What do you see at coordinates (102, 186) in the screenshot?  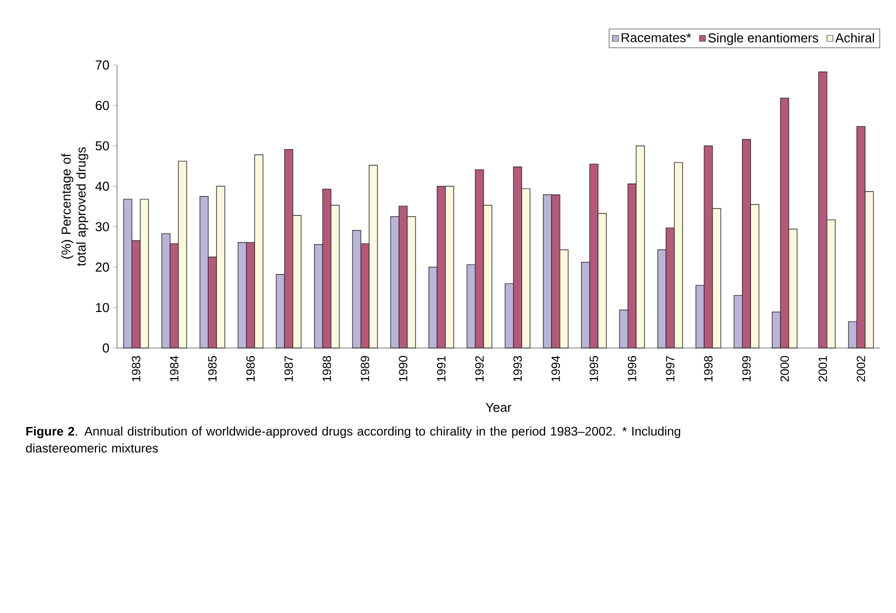 I see `y-tick-label: 40` at bounding box center [102, 186].